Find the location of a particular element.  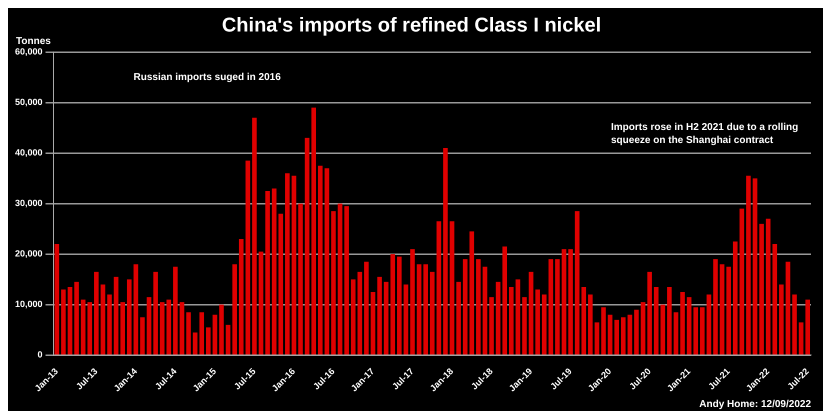

y-tick-label: 60,000 is located at coordinates (28, 51).